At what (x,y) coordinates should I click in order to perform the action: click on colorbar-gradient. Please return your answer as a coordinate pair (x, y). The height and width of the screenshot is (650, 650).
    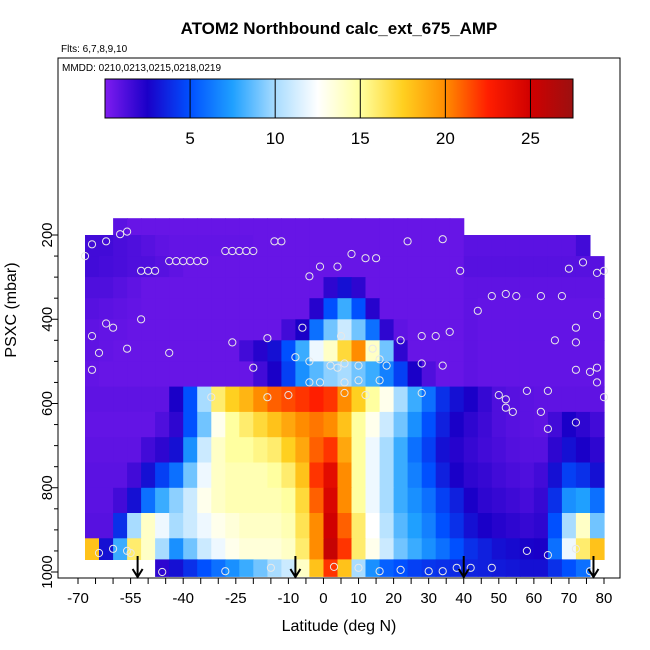
    Looking at the image, I should click on (339, 98).